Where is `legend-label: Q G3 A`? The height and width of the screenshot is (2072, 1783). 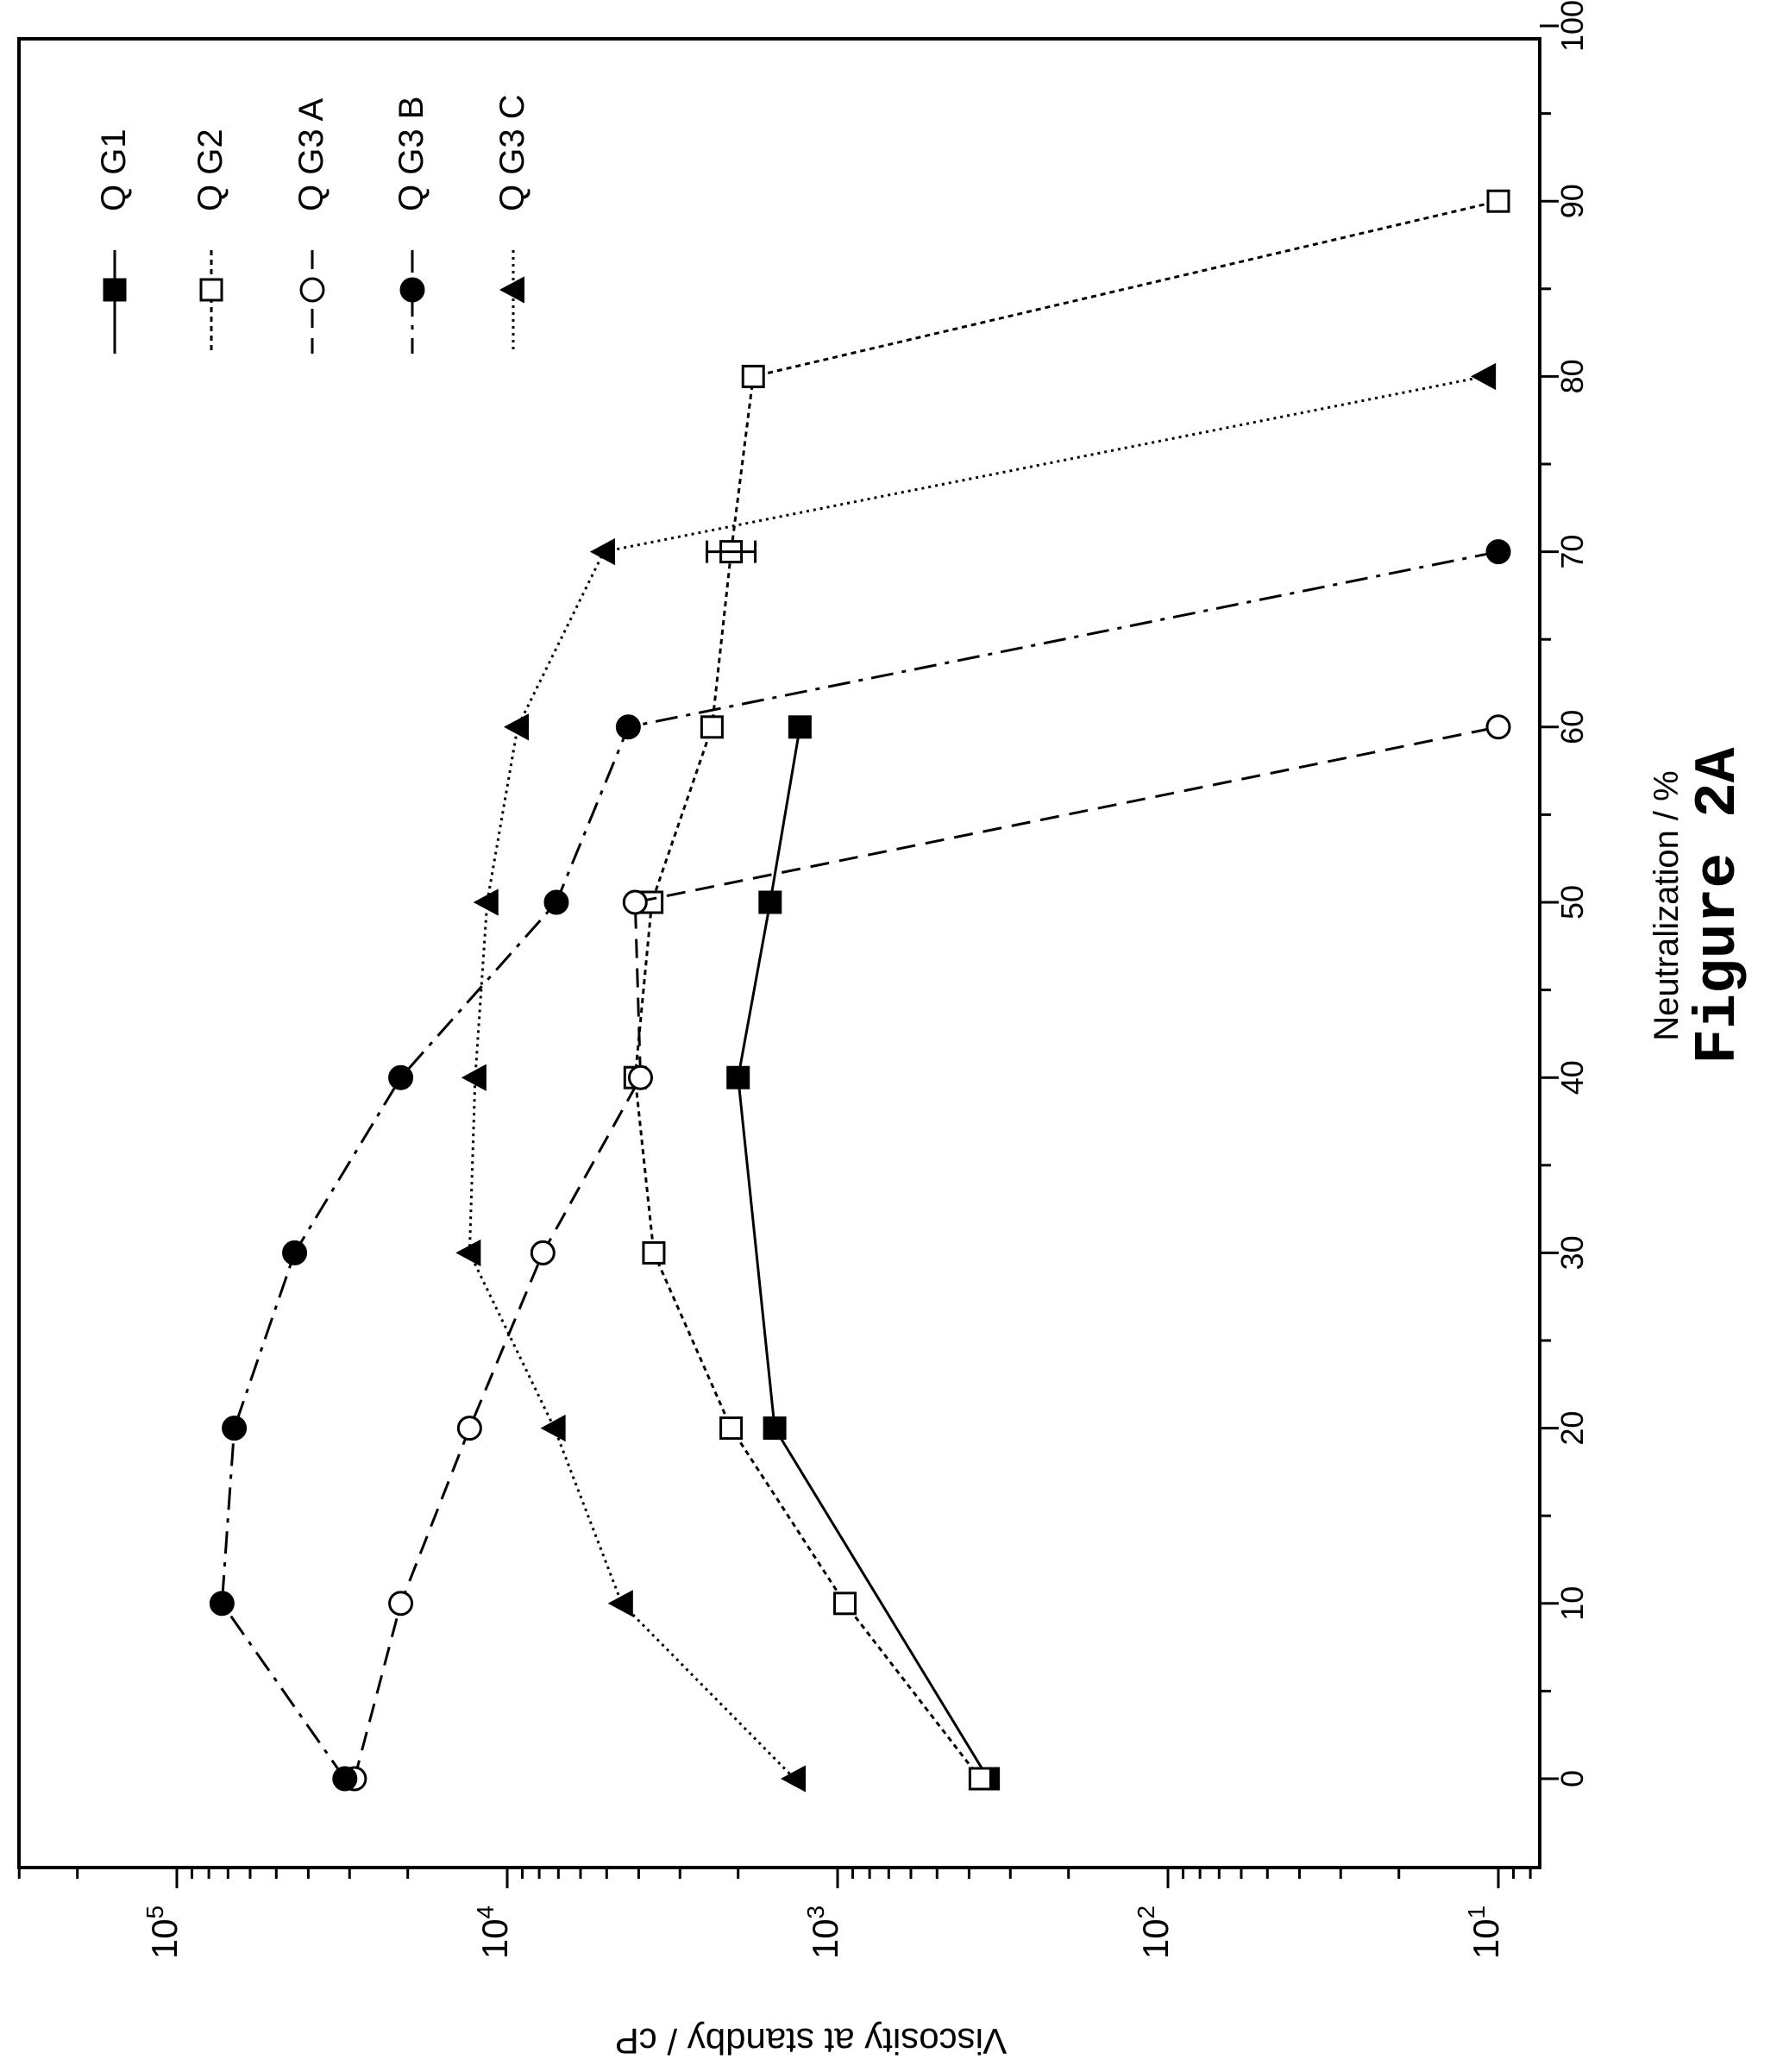
legend-label: Q G3 A is located at coordinates (311, 154).